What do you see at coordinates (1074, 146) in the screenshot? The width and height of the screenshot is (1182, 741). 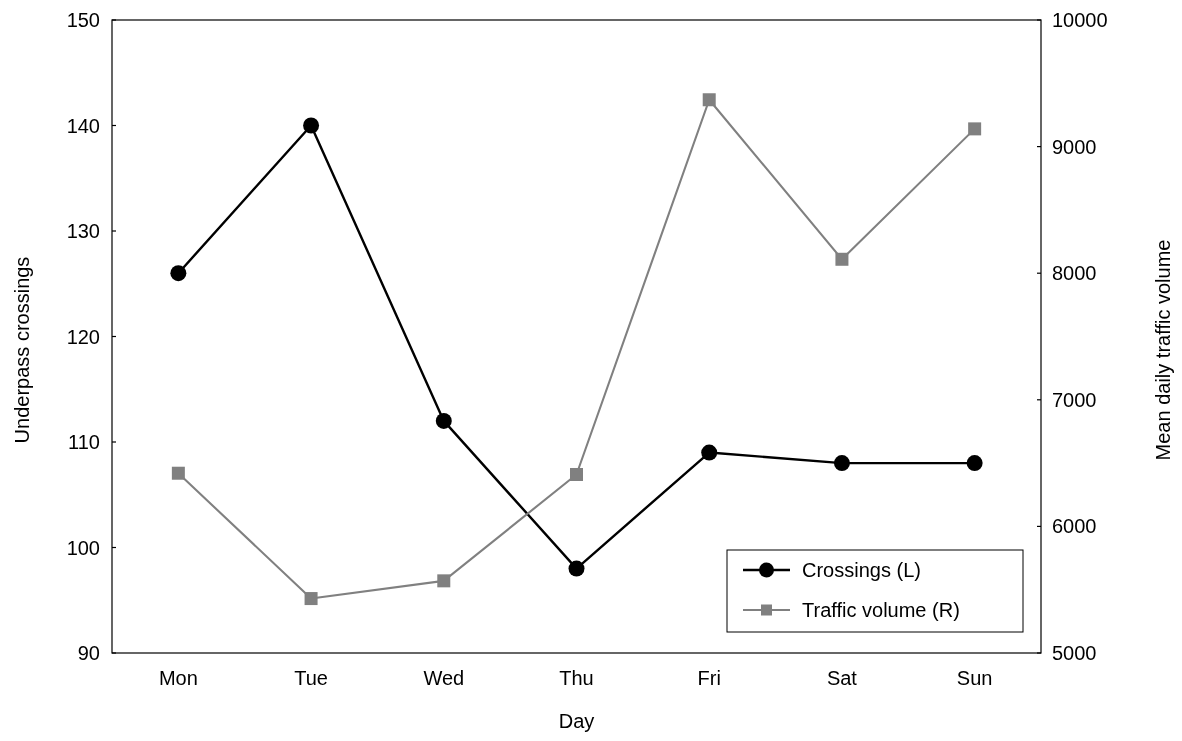 I see `y2-tick-label: 9000` at bounding box center [1074, 146].